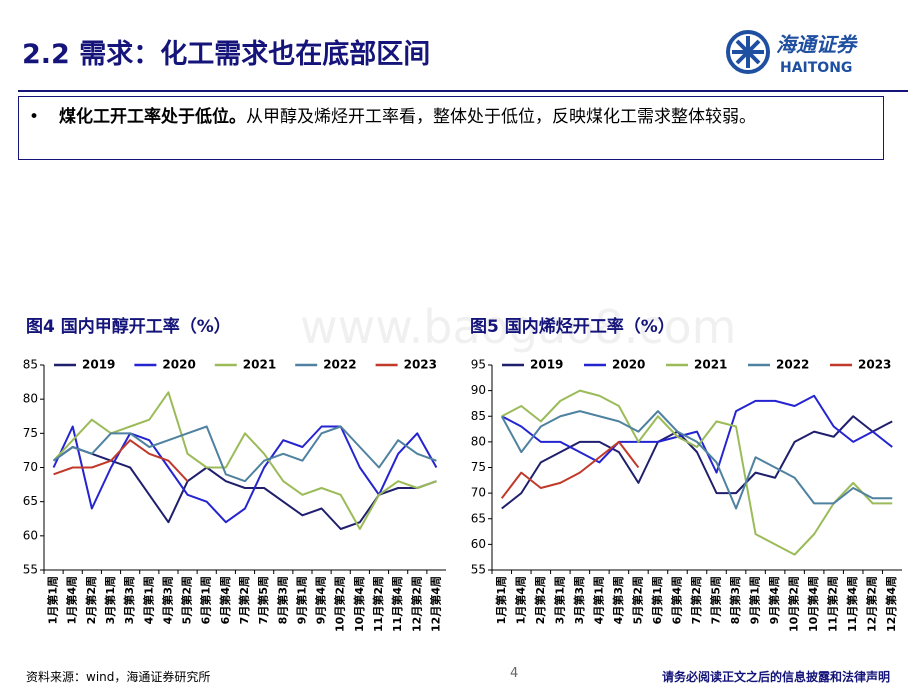 Image resolution: width=920 pixels, height=690 pixels. Describe the element at coordinates (478, 390) in the screenshot. I see `y-tick-label: 90` at that location.